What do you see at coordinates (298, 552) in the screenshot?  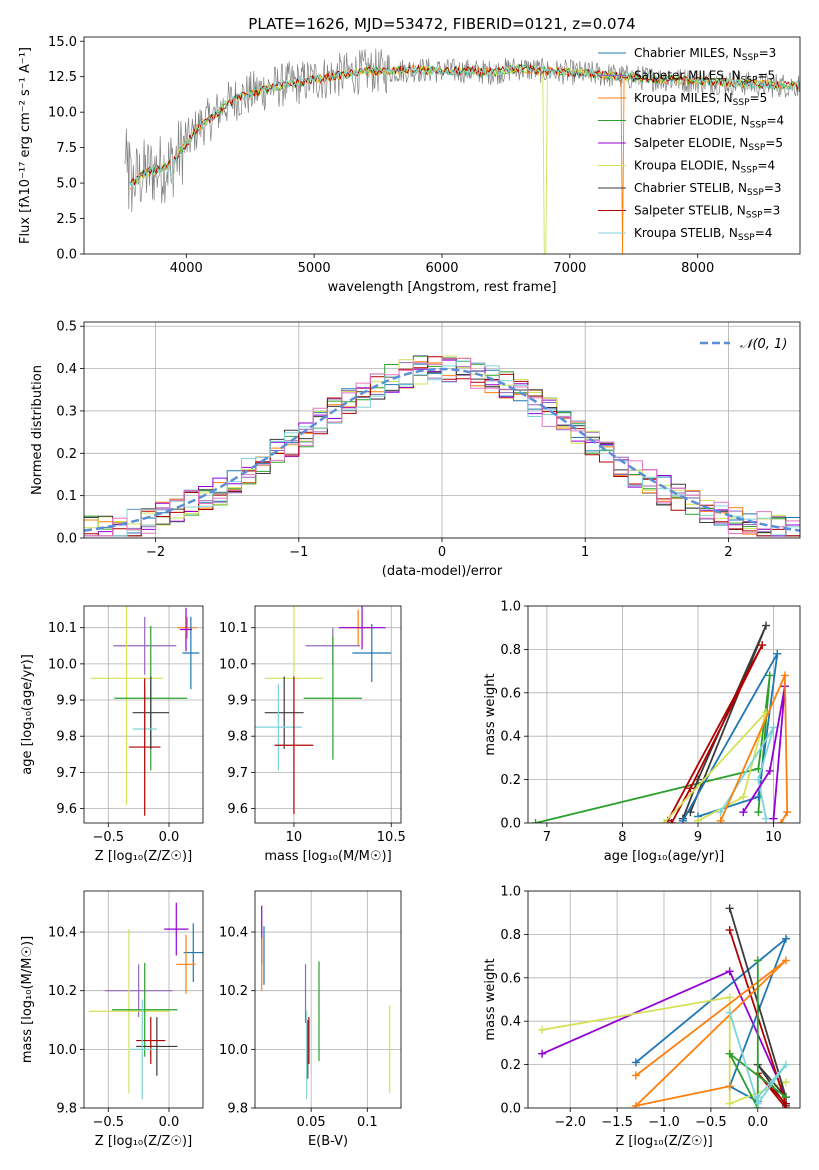 I see `x-tick-label: −1` at bounding box center [298, 552].